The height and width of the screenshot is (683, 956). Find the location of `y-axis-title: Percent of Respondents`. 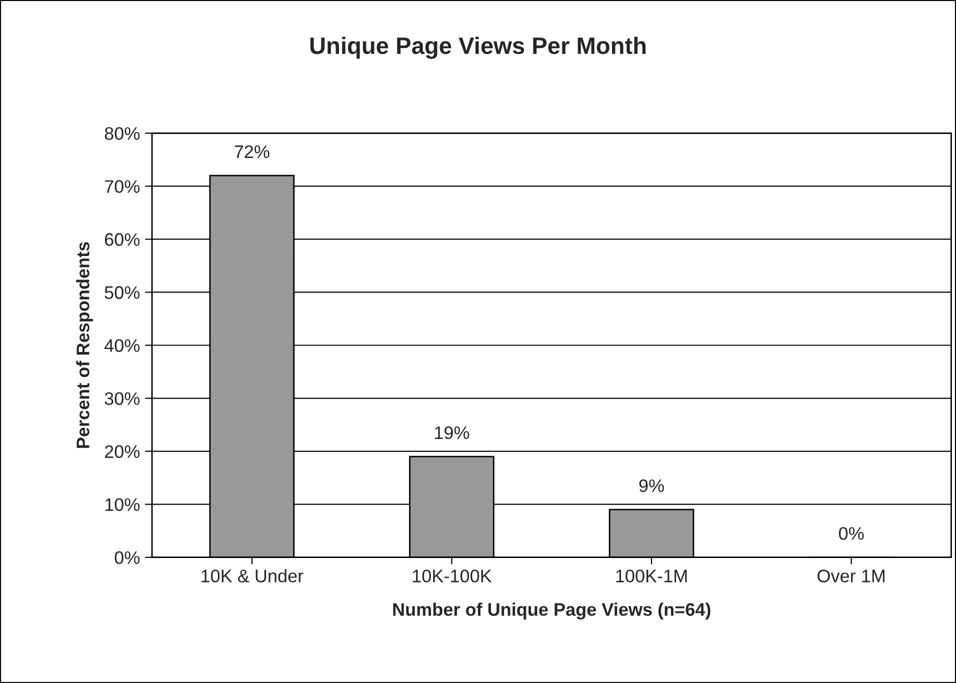

y-axis-title: Percent of Respondents is located at coordinates (84, 345).